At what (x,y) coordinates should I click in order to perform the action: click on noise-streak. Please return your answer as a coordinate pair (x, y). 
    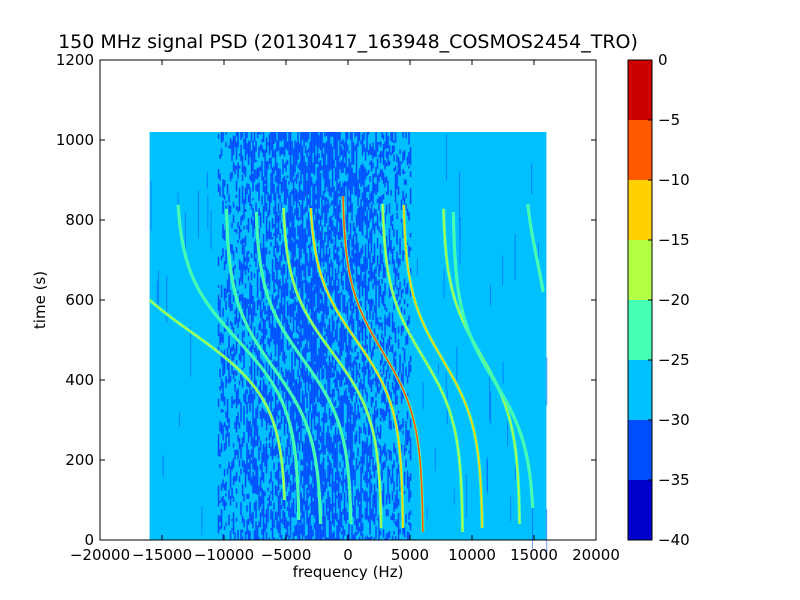
    Looking at the image, I should click on (538, 250).